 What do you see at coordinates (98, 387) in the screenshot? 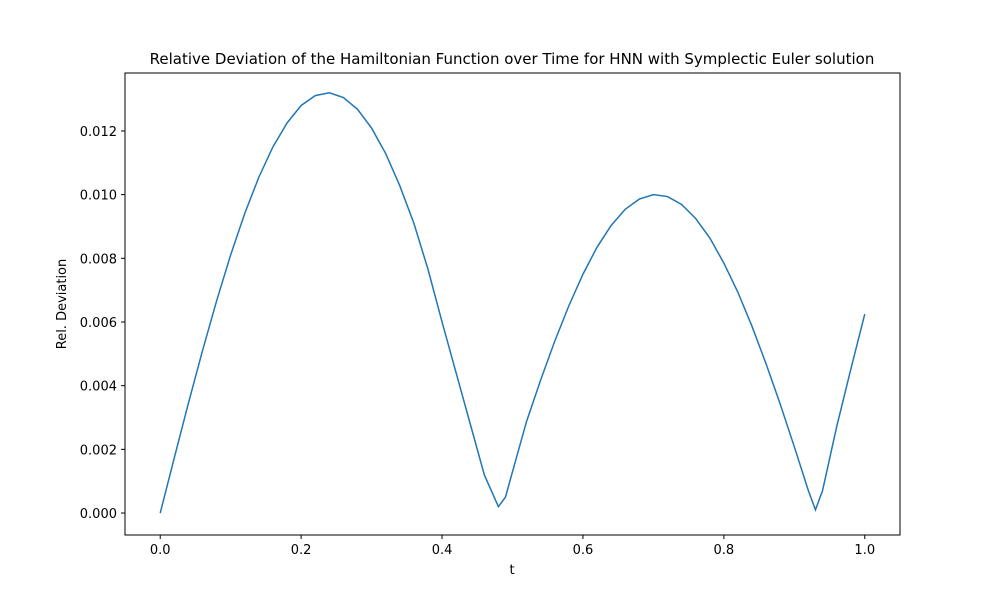
I see `y-tick-label: 0.004` at bounding box center [98, 387].